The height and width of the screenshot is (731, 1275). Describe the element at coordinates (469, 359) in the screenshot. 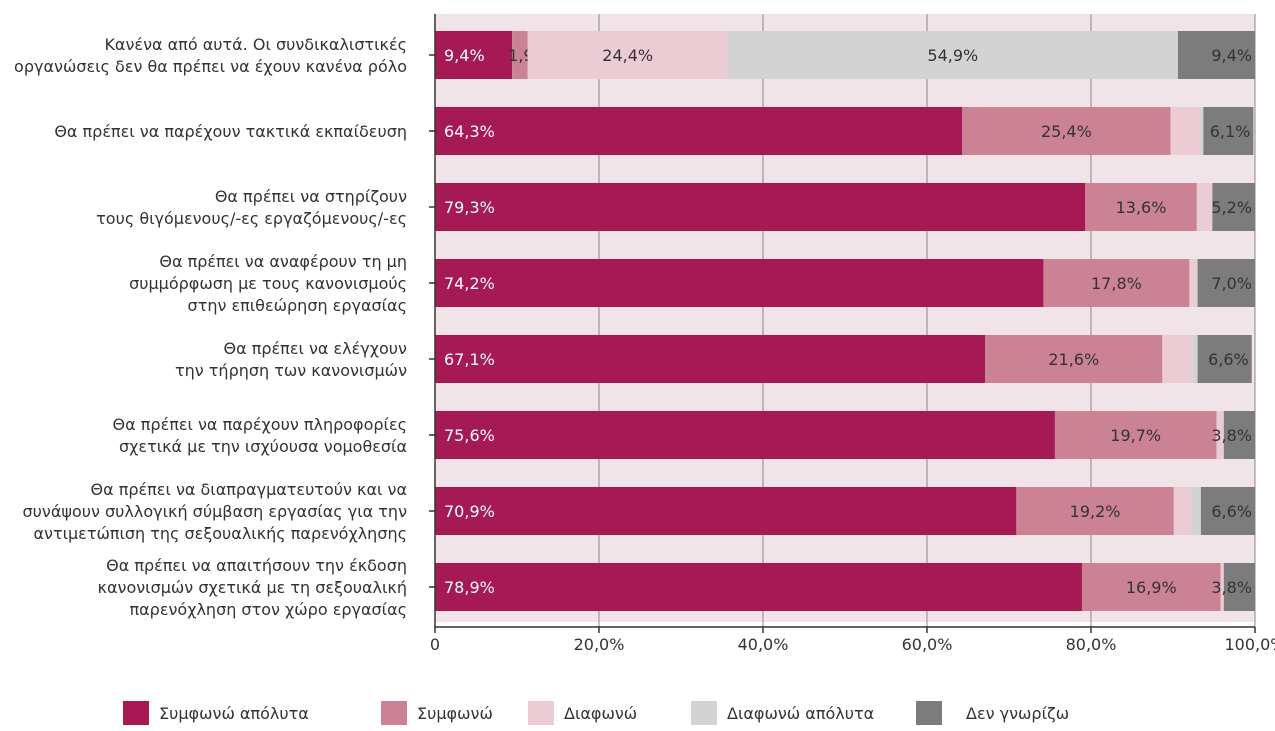

I see `data-label: 67,1%` at that location.